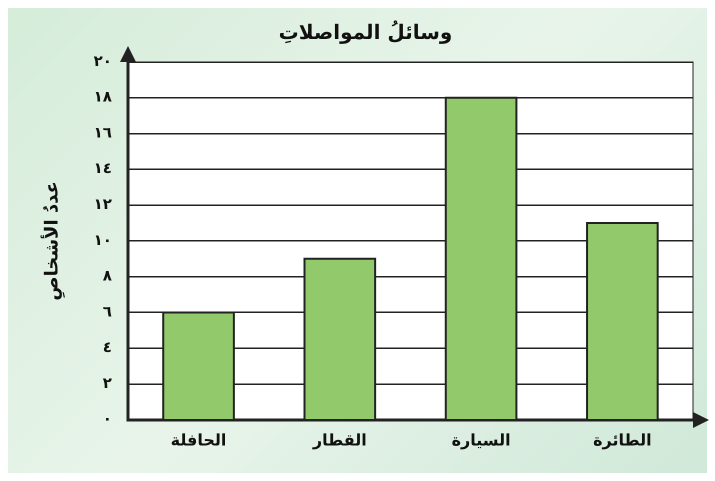 This screenshot has width=715, height=481. Describe the element at coordinates (53, 241) in the screenshot. I see `y-axis-title: عددُ الأشخاصِ` at that location.